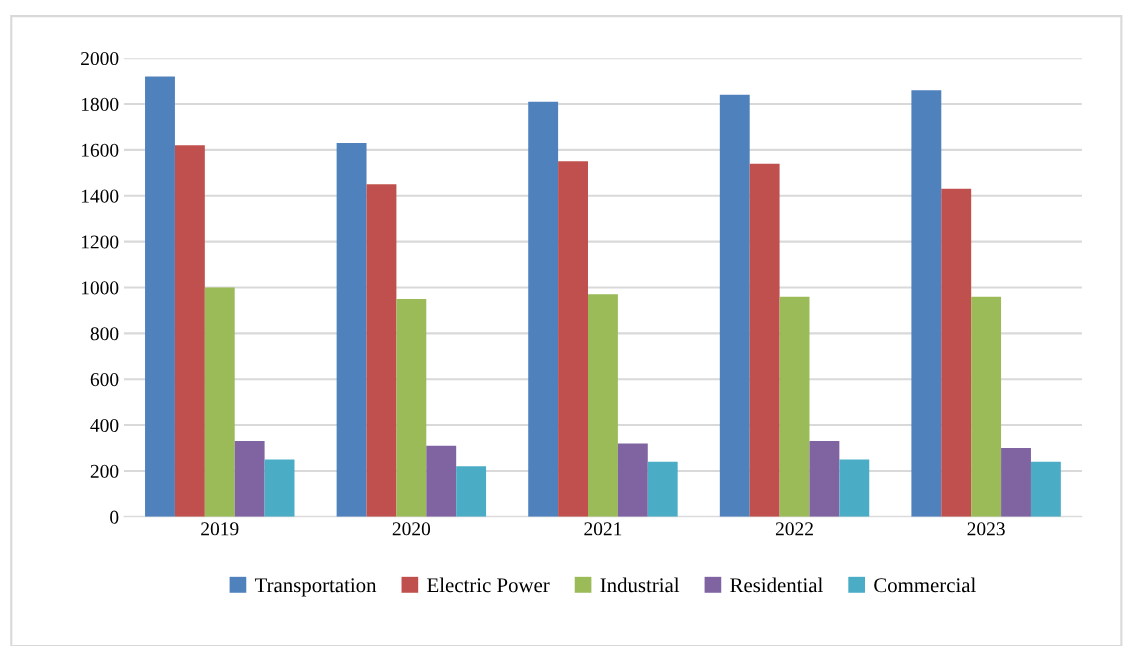 The height and width of the screenshot is (646, 1127). Describe the element at coordinates (100, 196) in the screenshot. I see `y-tick-label: 1400` at that location.